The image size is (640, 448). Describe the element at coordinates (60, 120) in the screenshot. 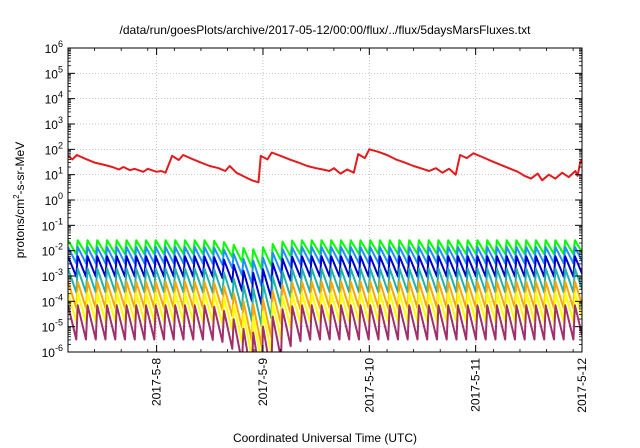

I see `y-tick-exp: 3` at that location.